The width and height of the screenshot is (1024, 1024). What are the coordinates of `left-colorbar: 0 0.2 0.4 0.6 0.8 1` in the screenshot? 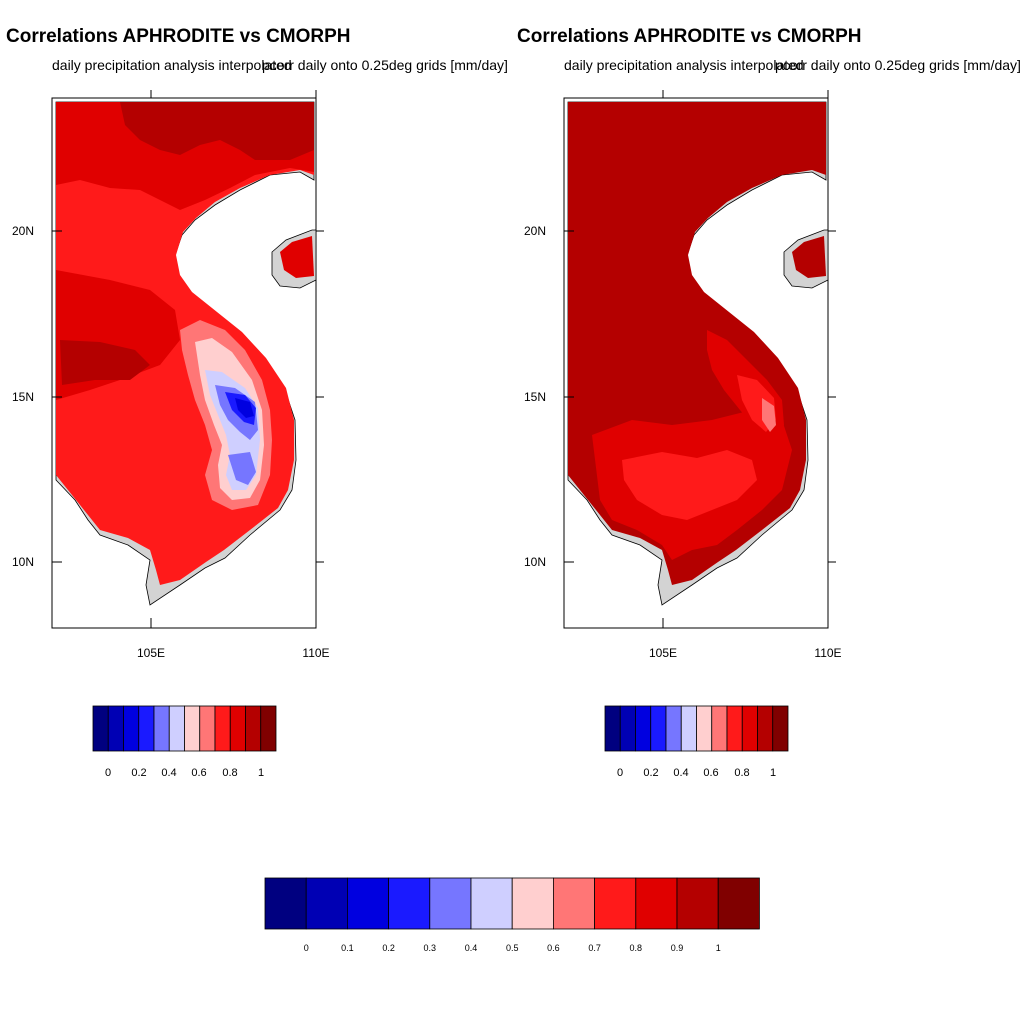 It's located at (184, 742).